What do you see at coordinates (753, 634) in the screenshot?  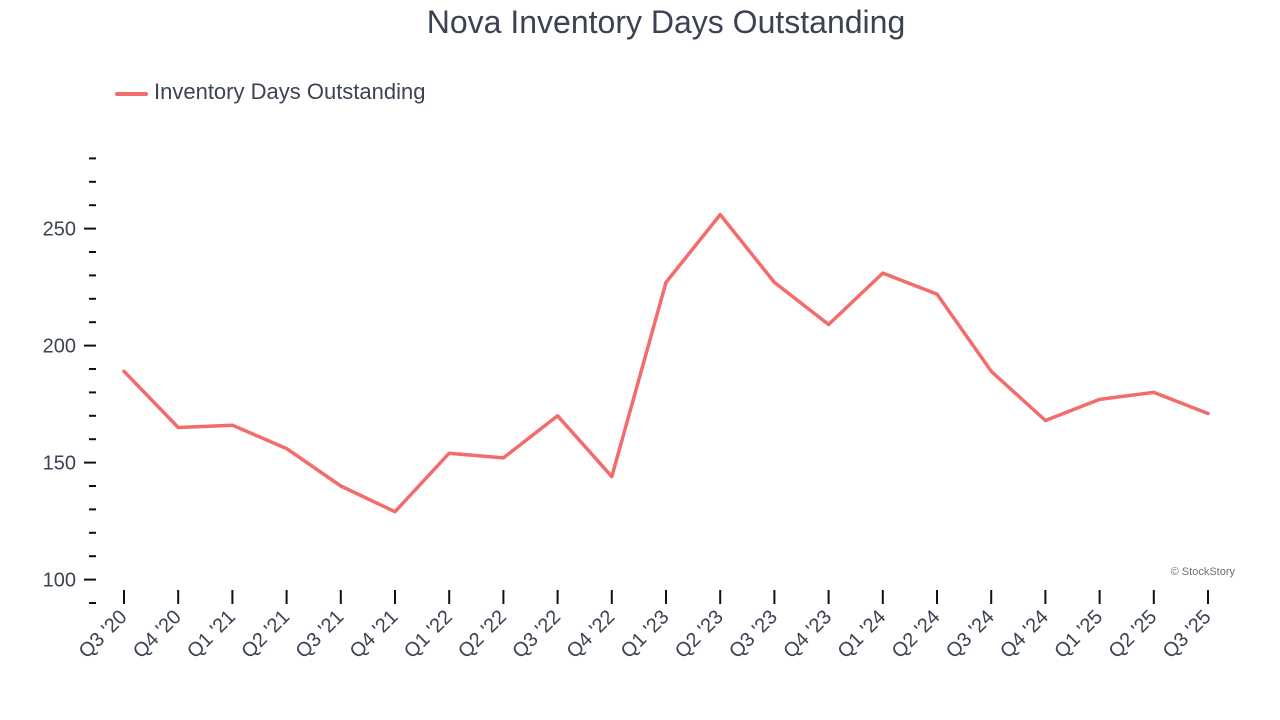 I see `x-tick-label: Q3 '23` at bounding box center [753, 634].